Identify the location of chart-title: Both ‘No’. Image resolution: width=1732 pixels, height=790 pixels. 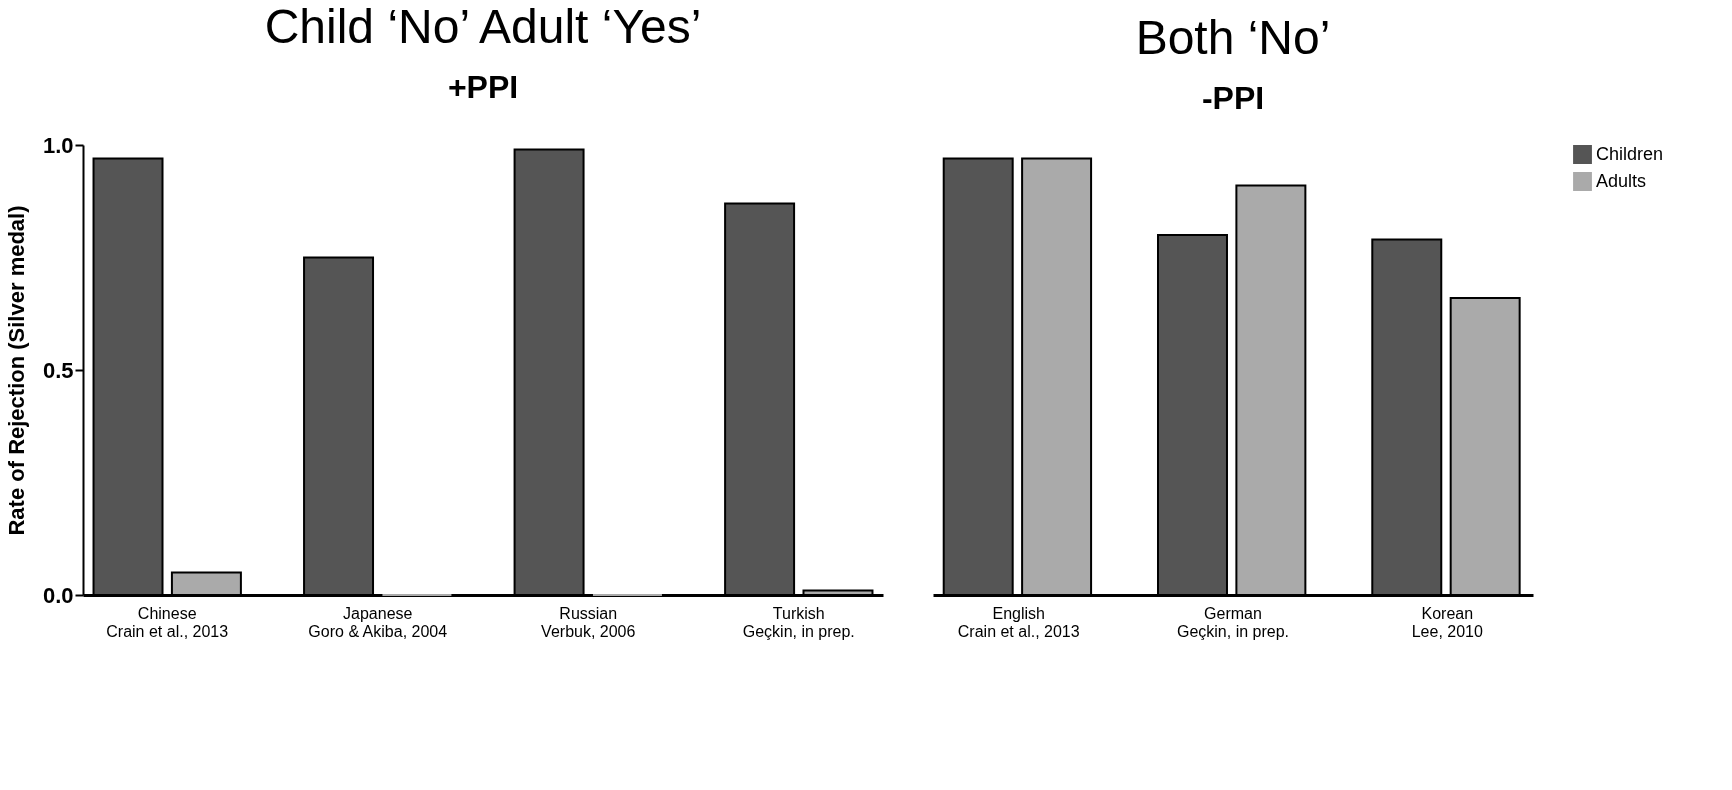
(1233, 37).